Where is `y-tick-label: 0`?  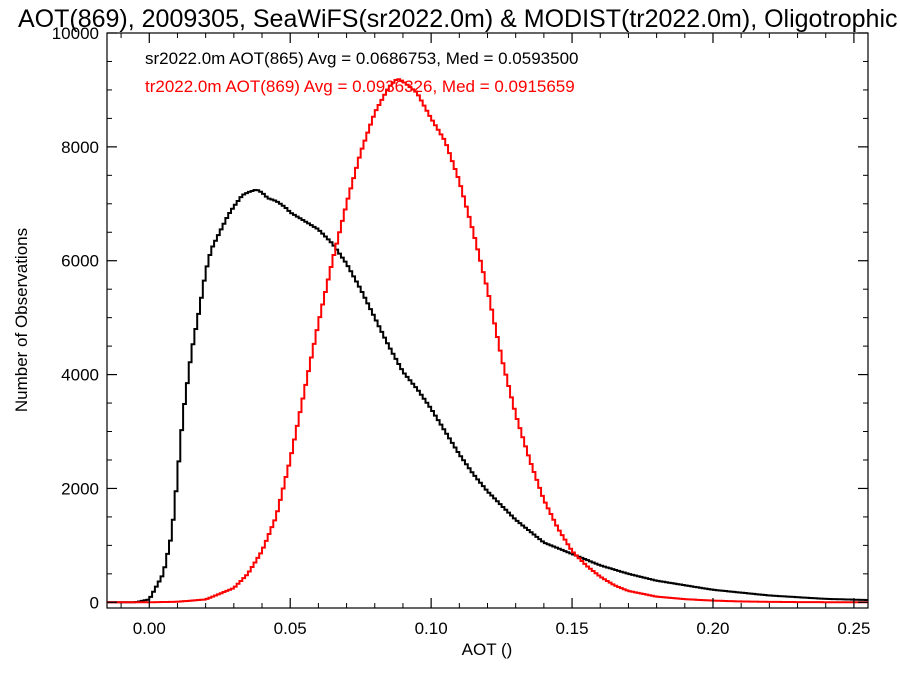 y-tick-label: 0 is located at coordinates (94, 602).